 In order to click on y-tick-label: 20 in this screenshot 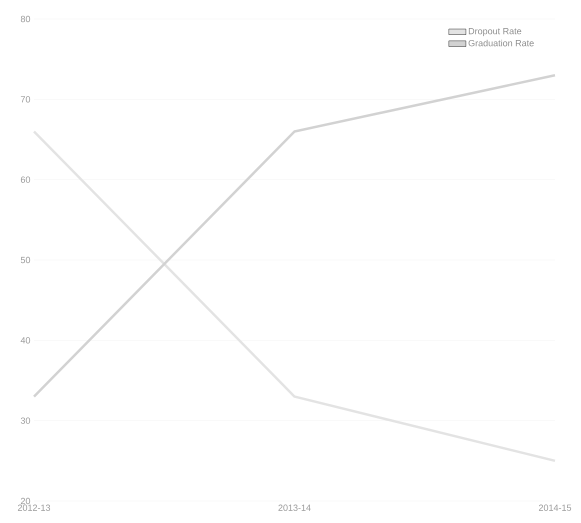, I will do `click(25, 501)`.